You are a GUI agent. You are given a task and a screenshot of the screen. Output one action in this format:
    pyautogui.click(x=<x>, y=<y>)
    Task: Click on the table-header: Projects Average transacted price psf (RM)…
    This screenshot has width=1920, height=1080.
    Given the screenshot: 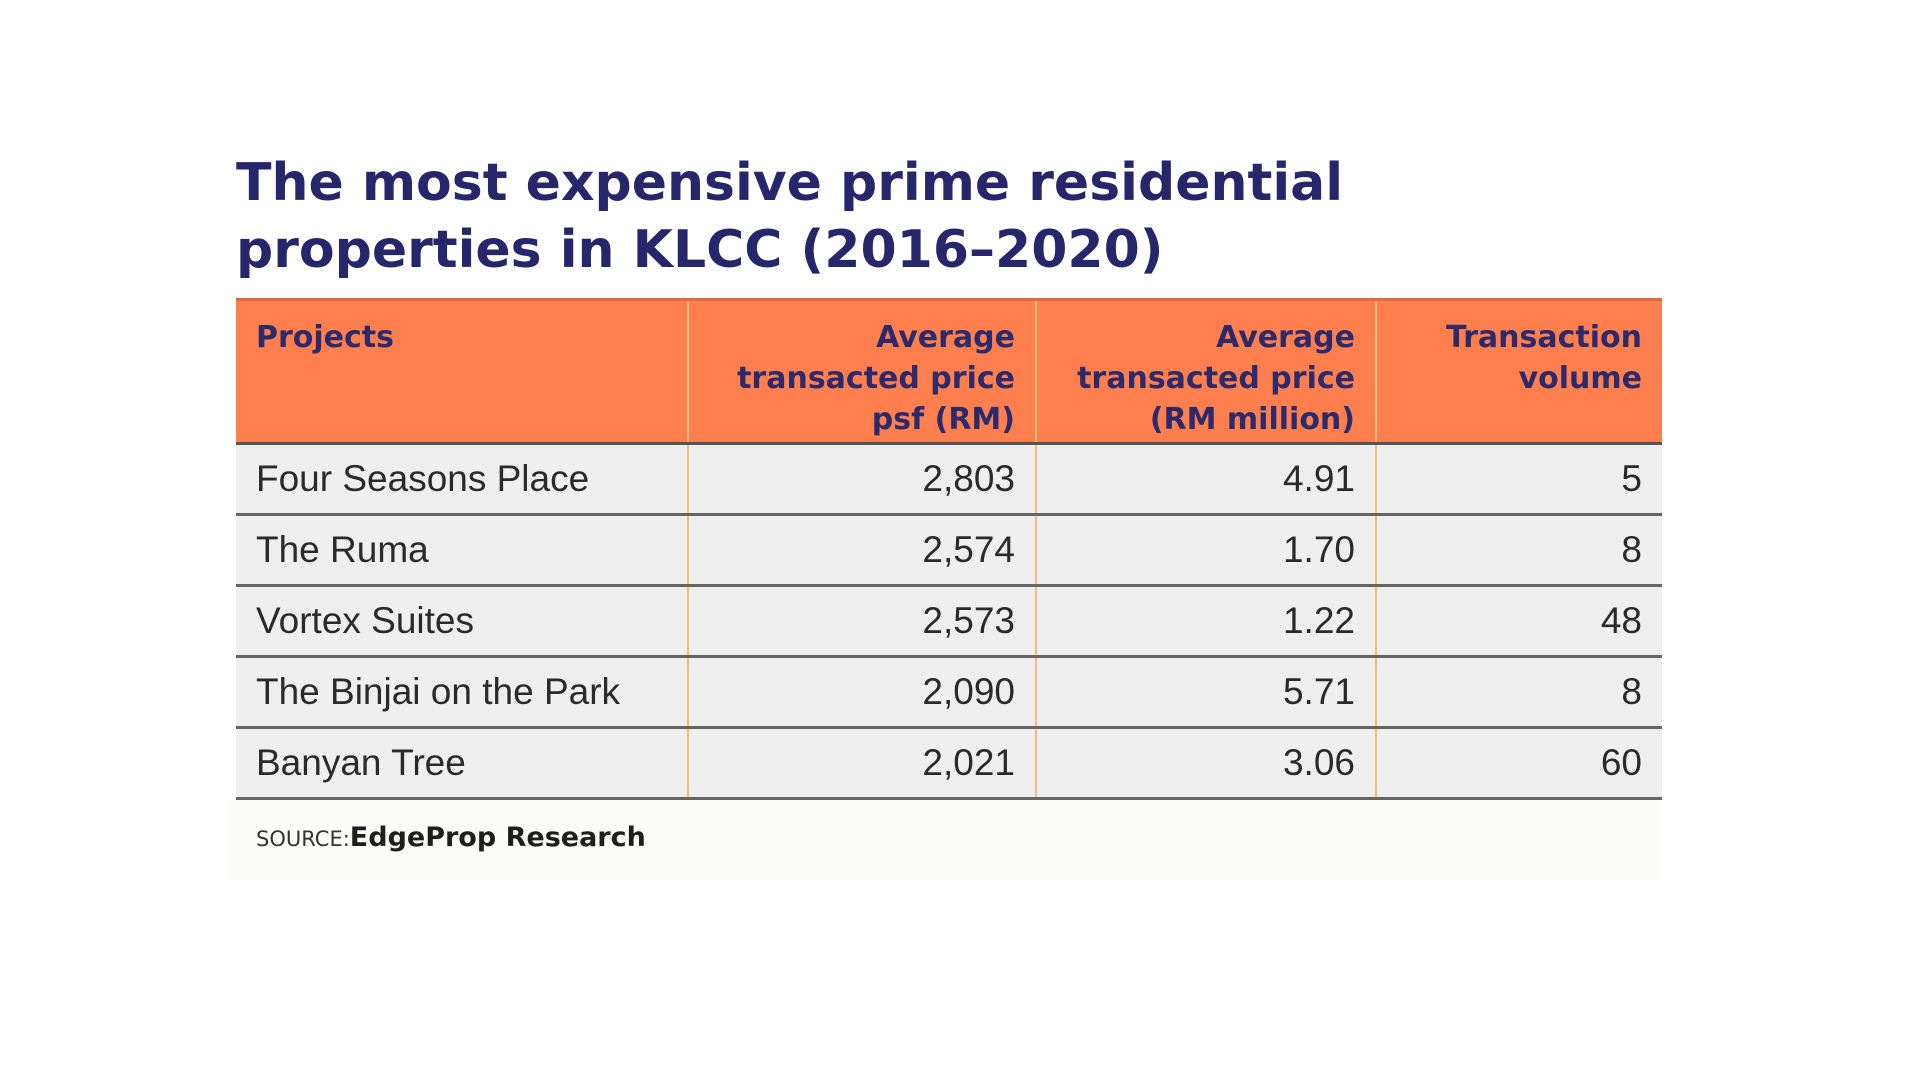 What is the action you would take?
    pyautogui.click(x=949, y=371)
    